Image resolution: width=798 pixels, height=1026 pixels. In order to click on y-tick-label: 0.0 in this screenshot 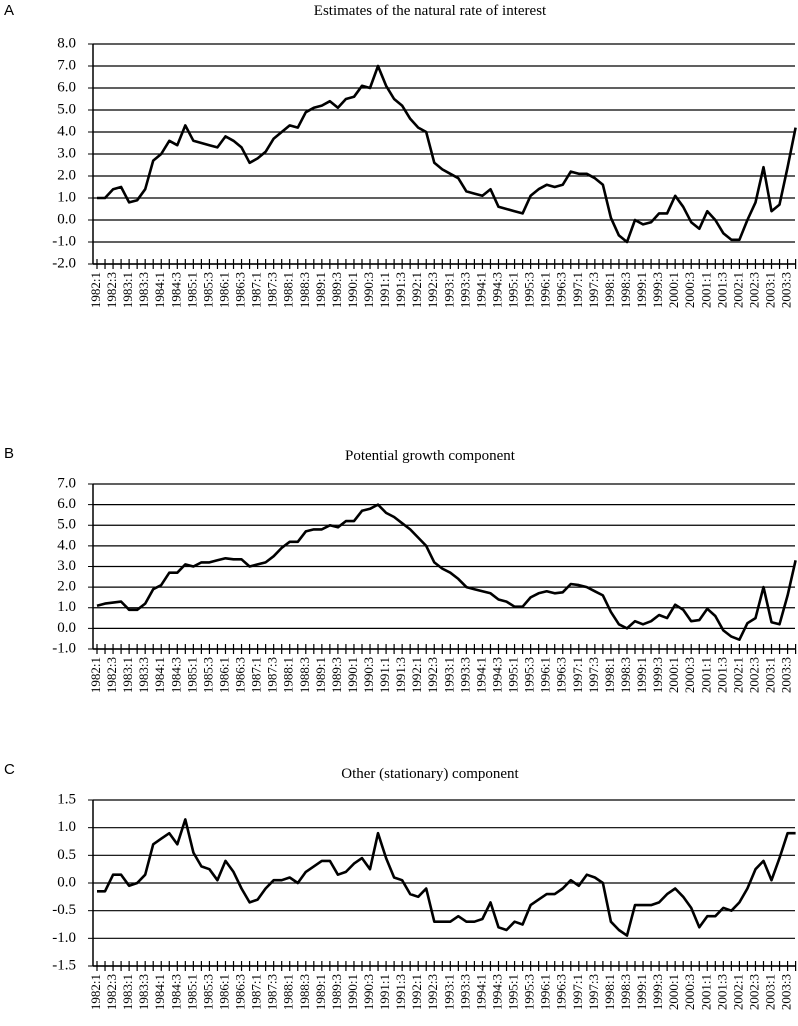, I will do `click(66, 882)`.